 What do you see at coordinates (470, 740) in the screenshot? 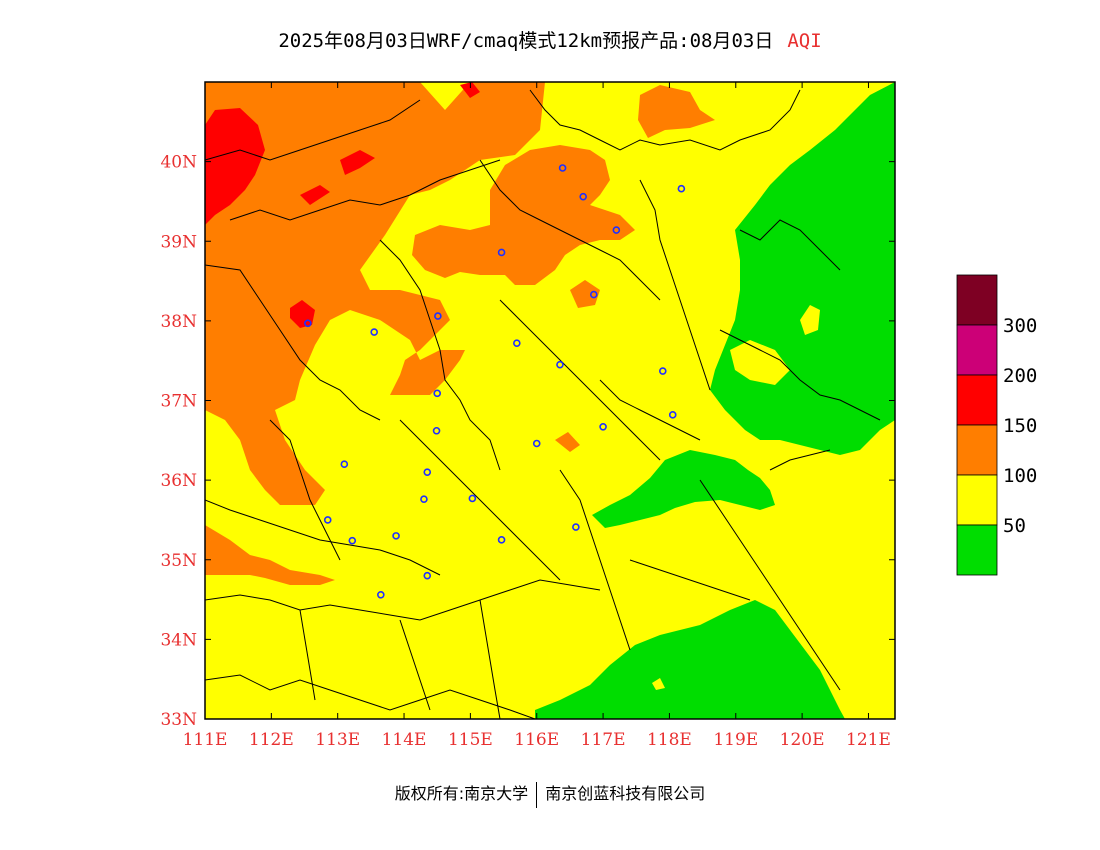
I see `lon-label: 115E` at bounding box center [470, 740].